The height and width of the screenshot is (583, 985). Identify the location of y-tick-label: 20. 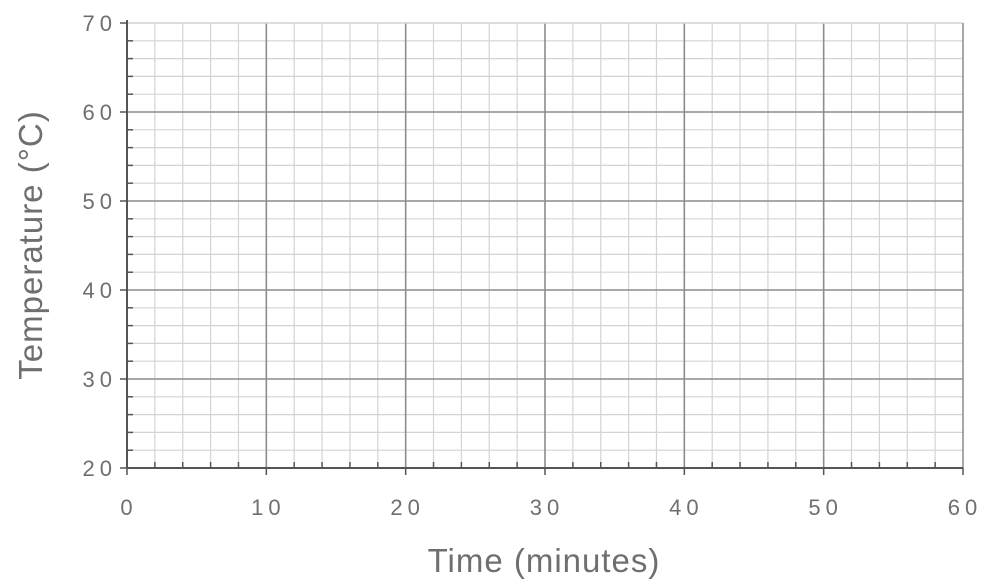
(100, 468).